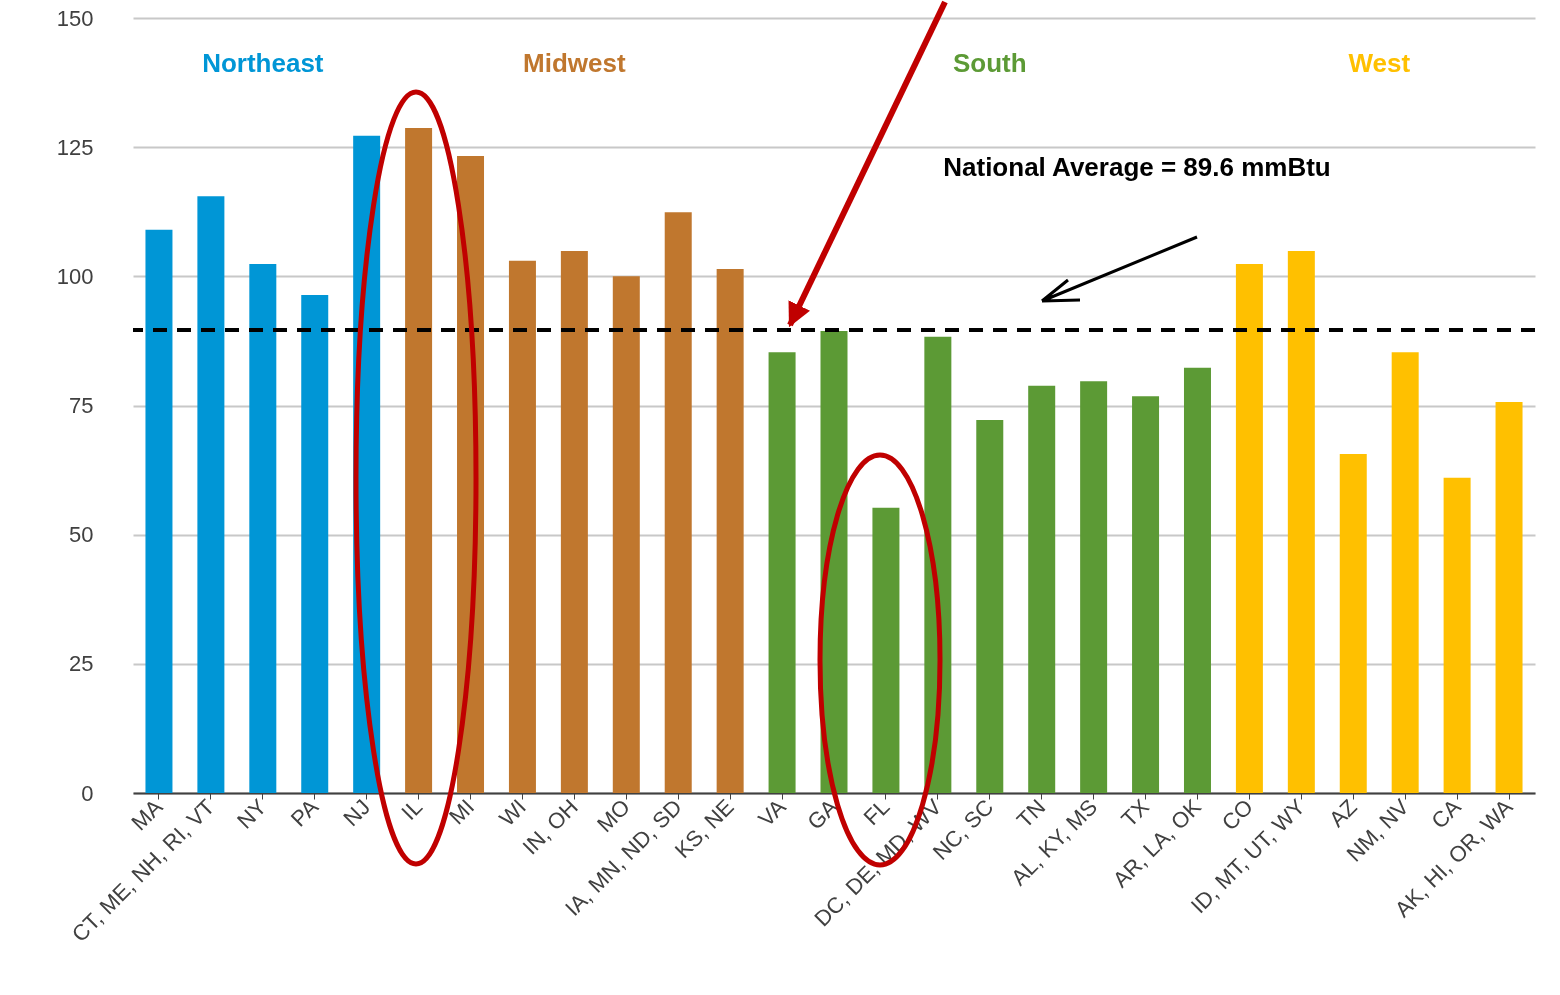 This screenshot has width=1560, height=995. I want to click on annotation: West, so click(1379, 63).